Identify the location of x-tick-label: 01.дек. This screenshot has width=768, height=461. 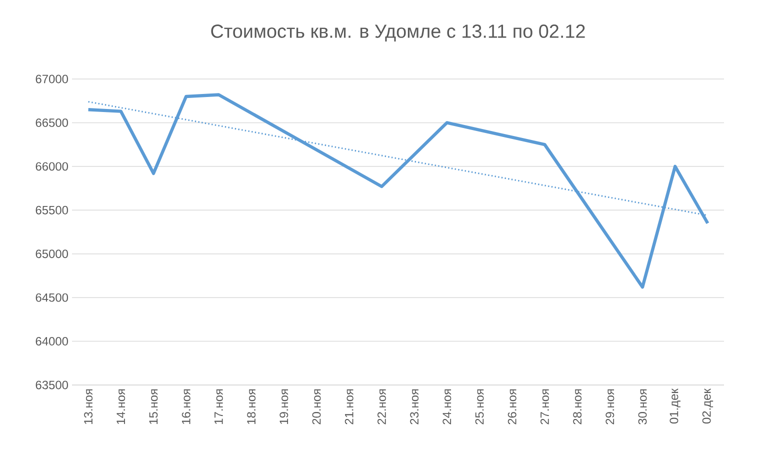
(675, 406).